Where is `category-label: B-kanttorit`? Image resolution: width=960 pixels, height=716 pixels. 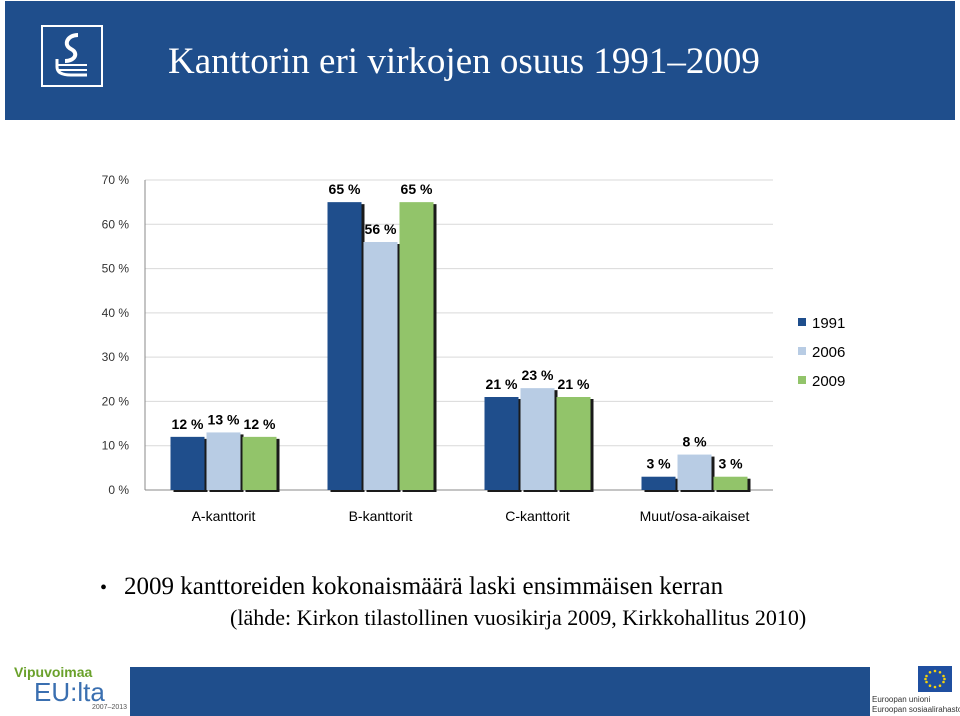
category-label: B-kanttorit is located at coordinates (381, 516).